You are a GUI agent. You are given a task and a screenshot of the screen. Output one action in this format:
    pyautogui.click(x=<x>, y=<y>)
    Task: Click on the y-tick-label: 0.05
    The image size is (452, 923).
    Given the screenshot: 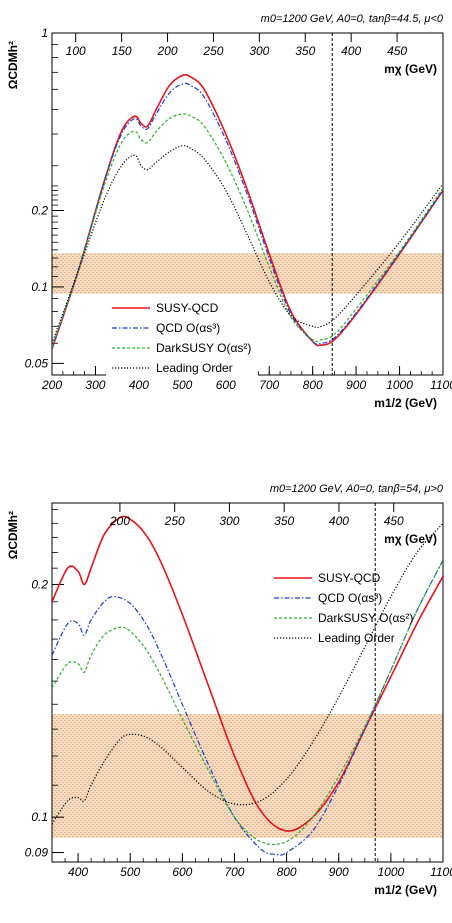 What is the action you would take?
    pyautogui.click(x=37, y=363)
    